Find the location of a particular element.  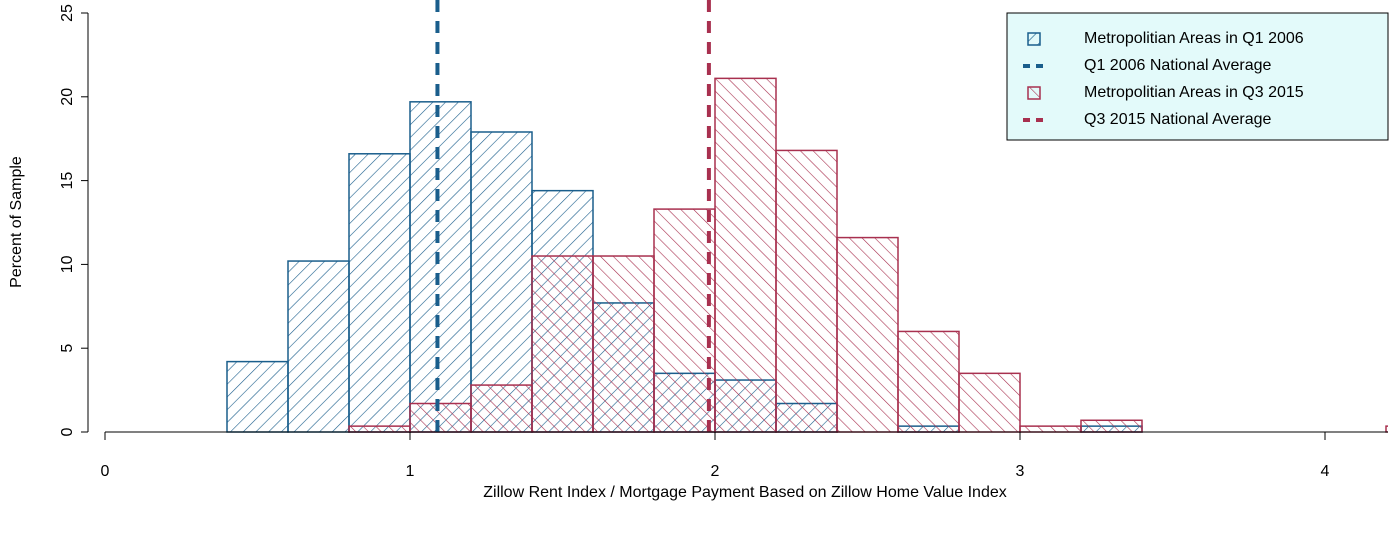

y-tick-label: 0 is located at coordinates (67, 431).